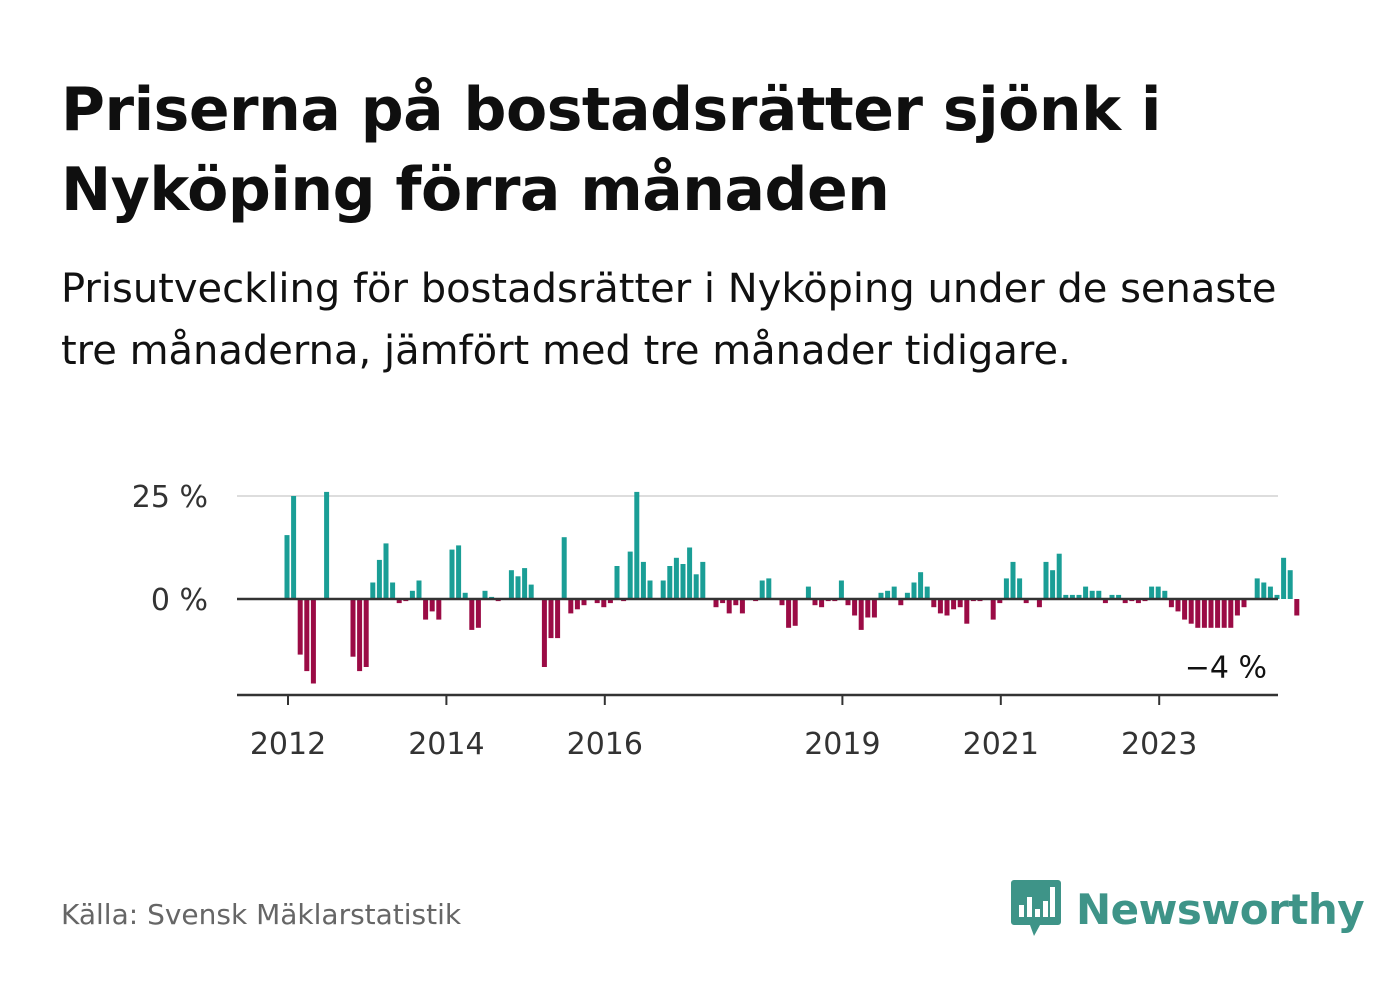 The image size is (1382, 999). Describe the element at coordinates (170, 549) in the screenshot. I see `y-axis-labels: 0 % 25 %` at that location.